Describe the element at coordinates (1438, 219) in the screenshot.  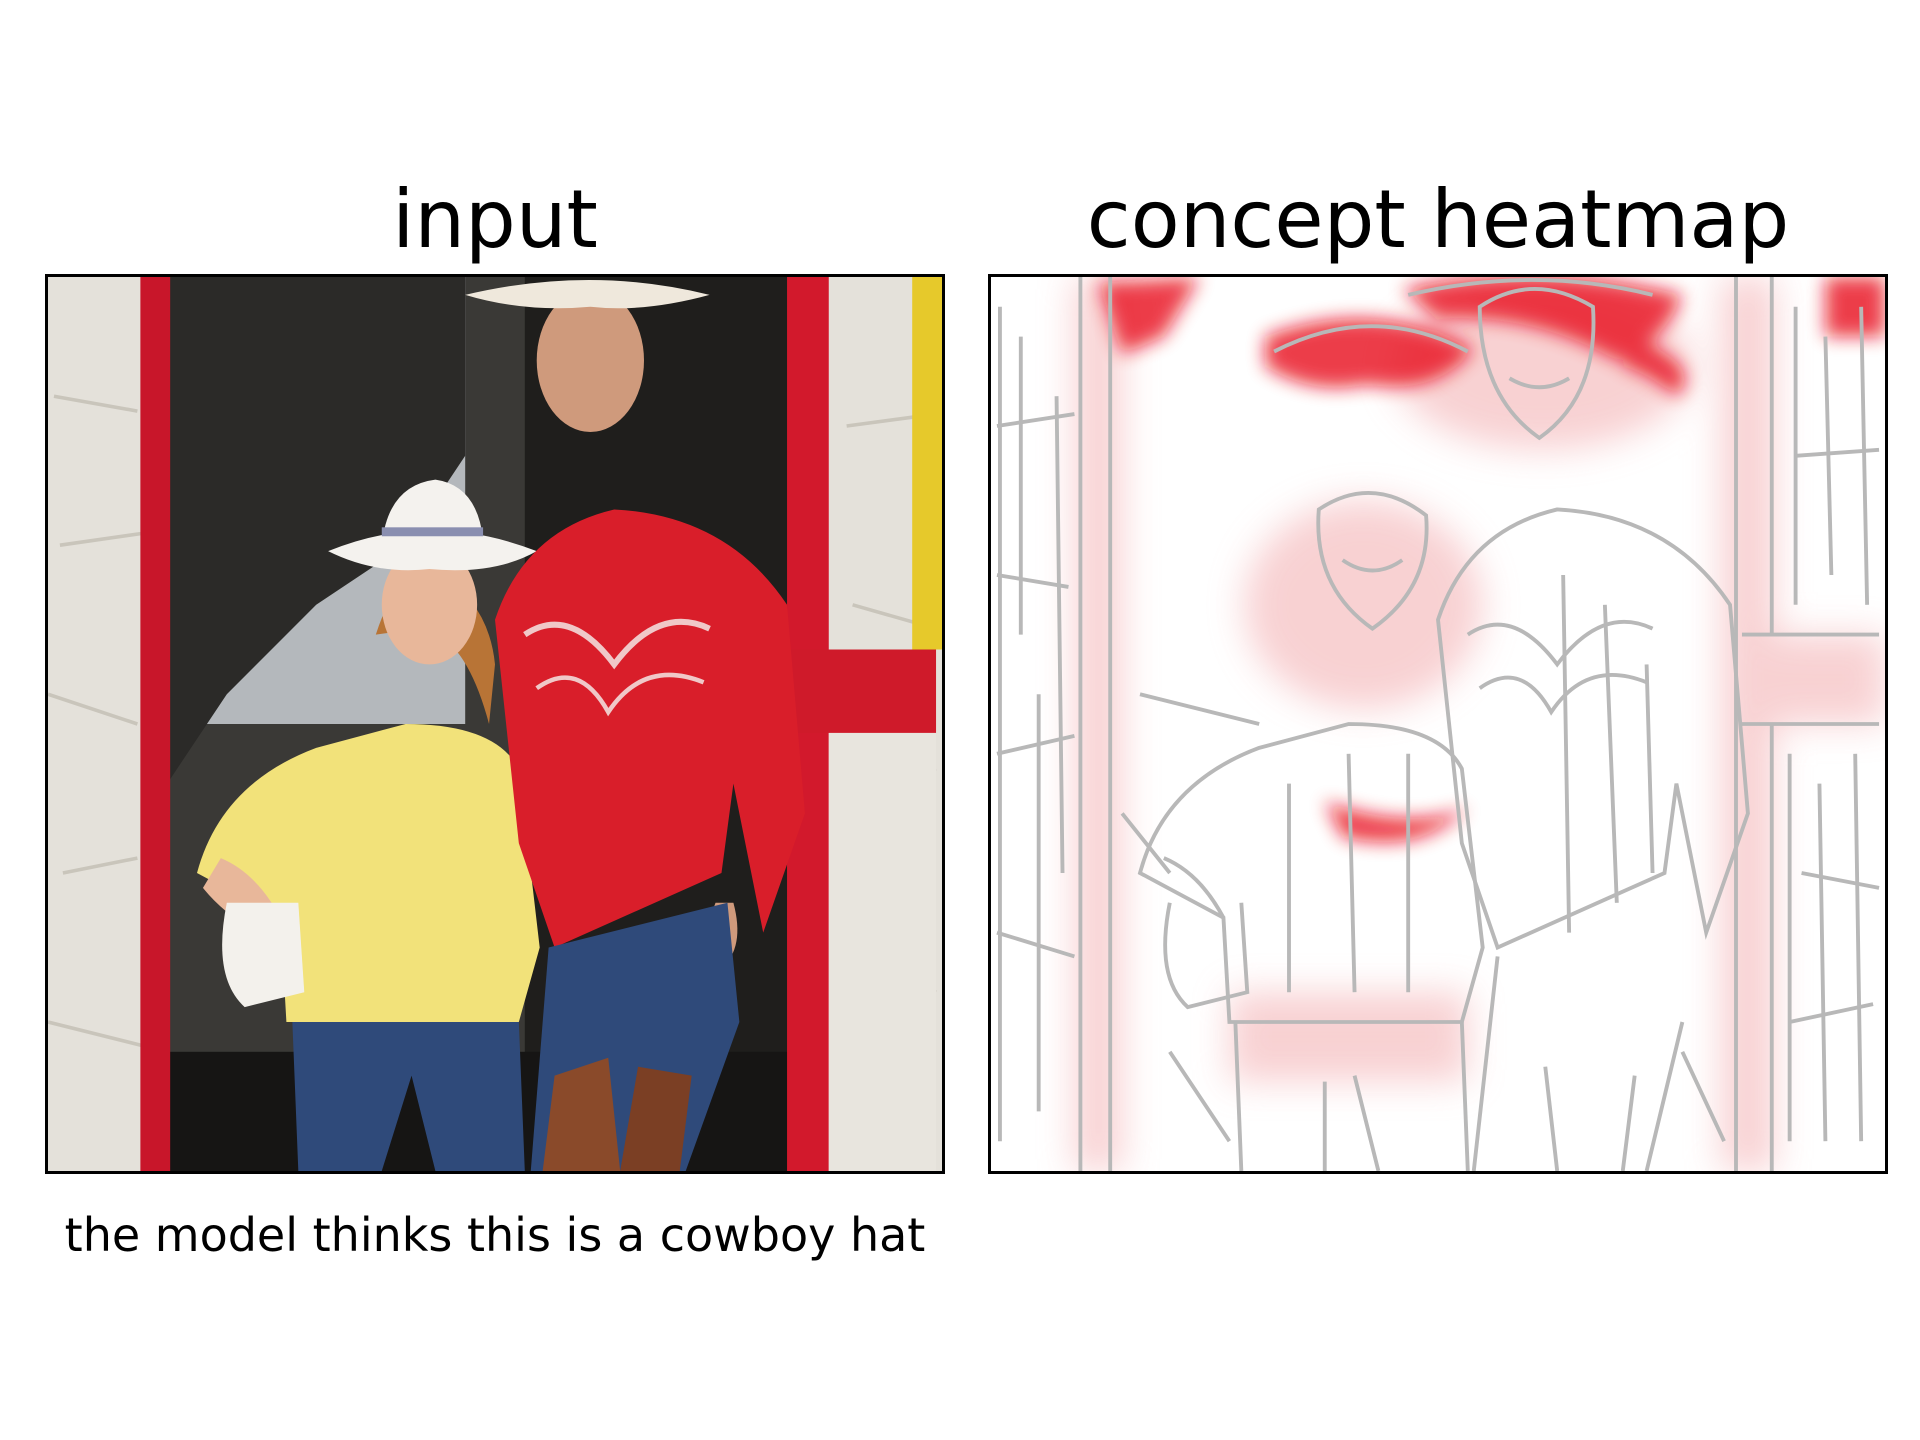
I see `heatmap-panel-title: concept heatmap` at that location.